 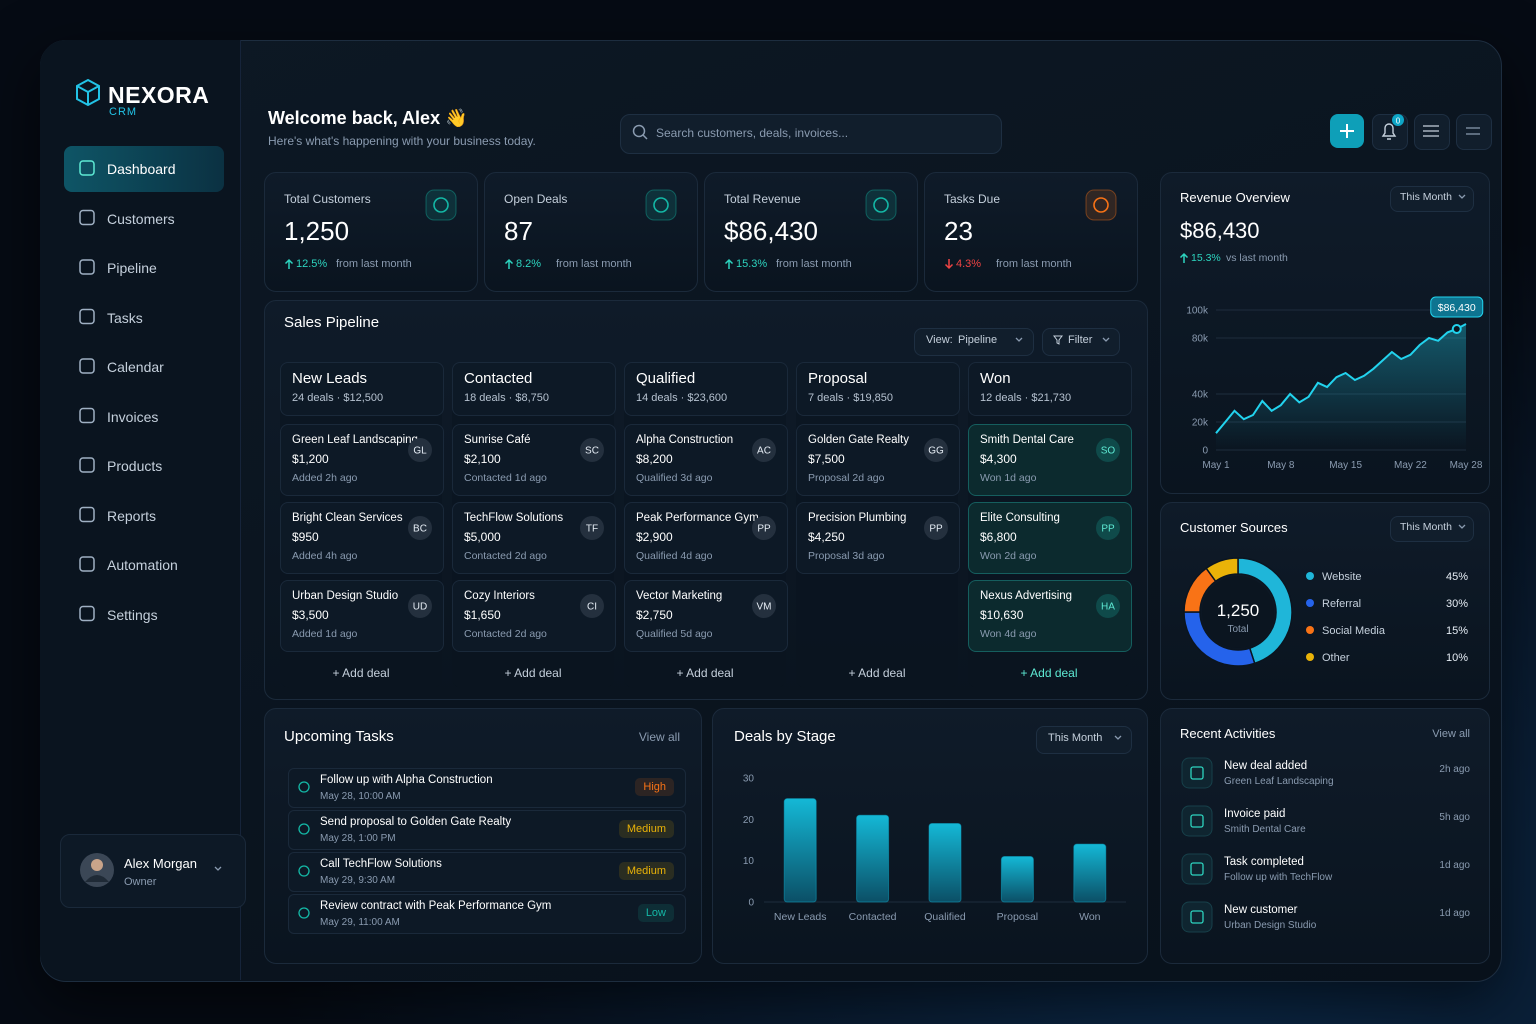 I want to click on notifications-button, so click(x=1390, y=132).